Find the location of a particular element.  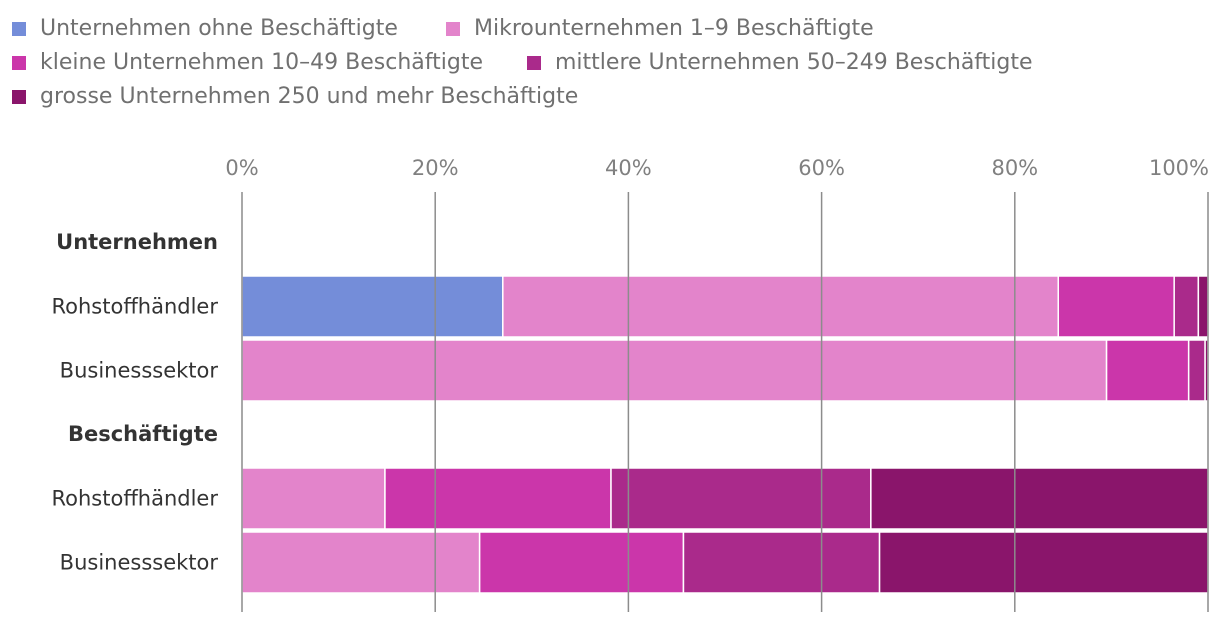

x-tick-label-5: 100% is located at coordinates (1179, 168).